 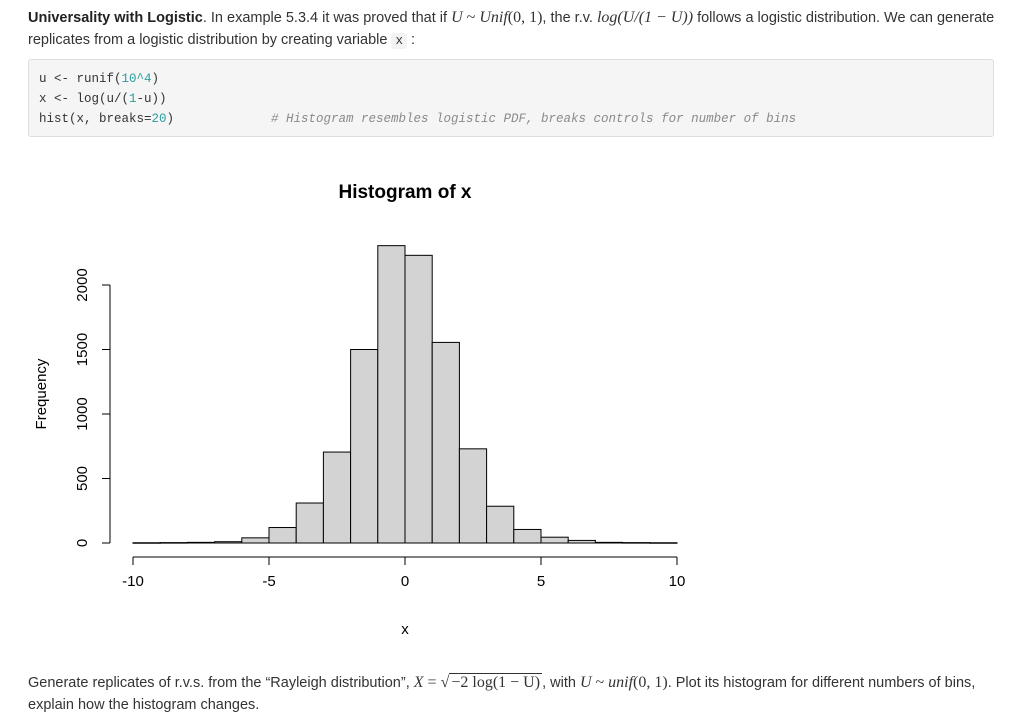 What do you see at coordinates (136, 79) in the screenshot?
I see `code-number: 10^4` at bounding box center [136, 79].